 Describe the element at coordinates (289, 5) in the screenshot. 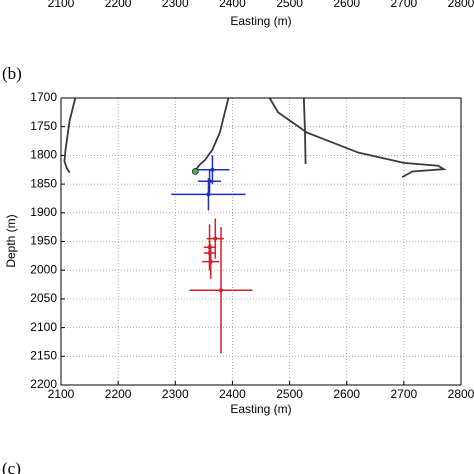

I see `prev-x-tick-label: 2500` at that location.